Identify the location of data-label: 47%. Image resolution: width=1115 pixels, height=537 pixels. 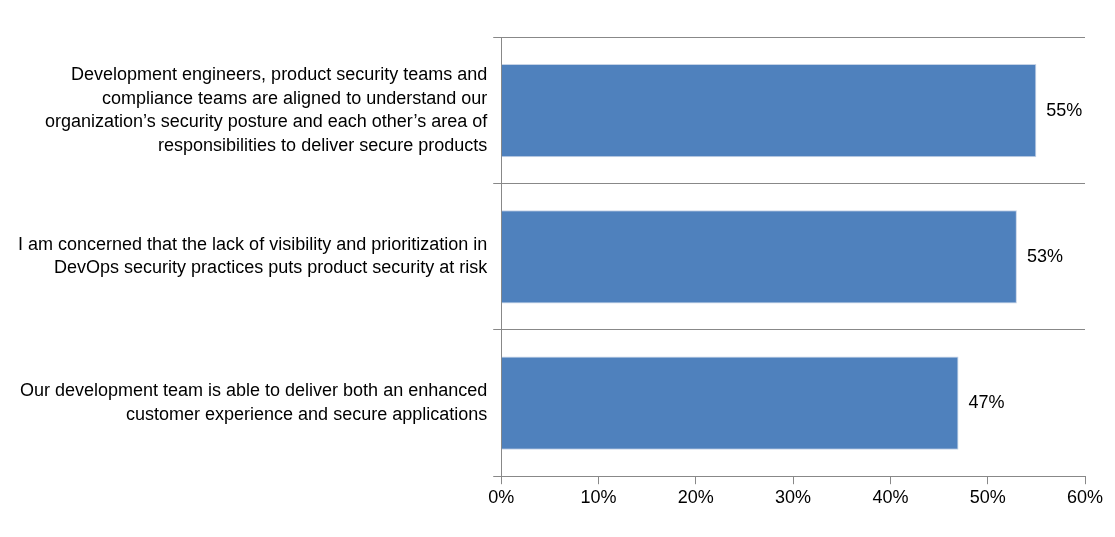
(986, 402).